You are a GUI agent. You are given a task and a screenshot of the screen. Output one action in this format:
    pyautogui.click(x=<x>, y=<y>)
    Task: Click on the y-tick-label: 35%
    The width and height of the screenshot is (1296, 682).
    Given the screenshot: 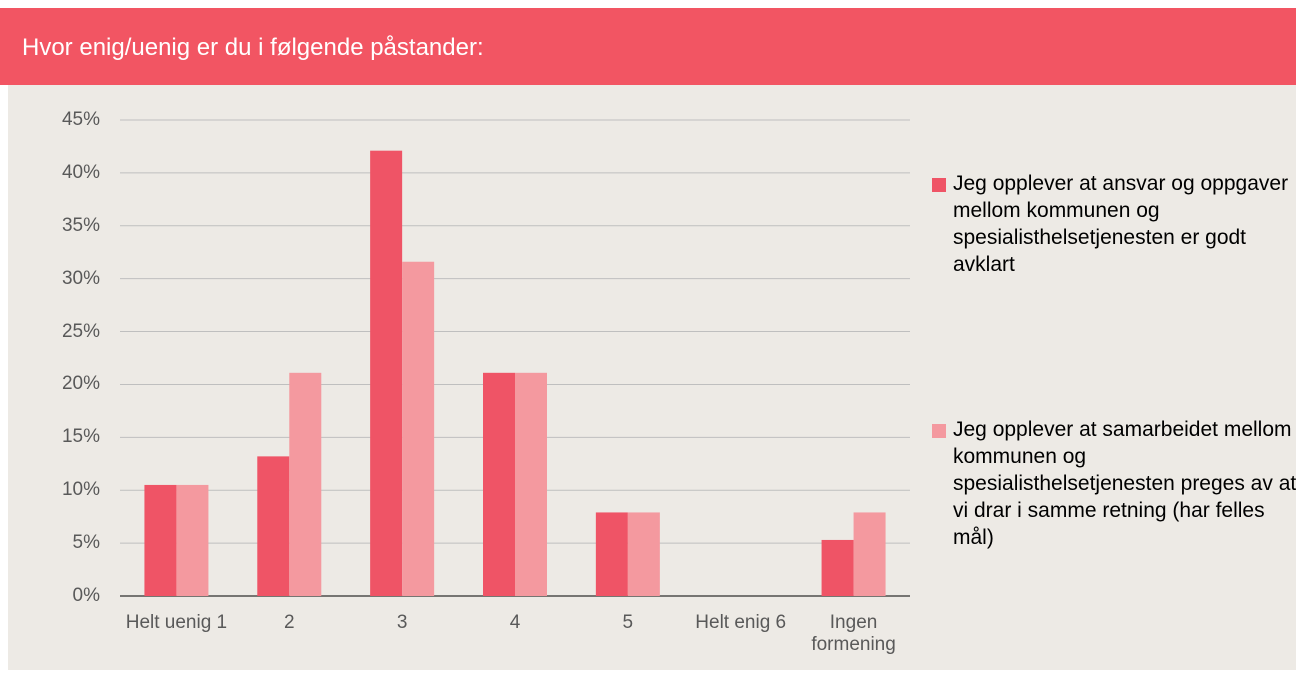 What is the action you would take?
    pyautogui.click(x=80, y=225)
    